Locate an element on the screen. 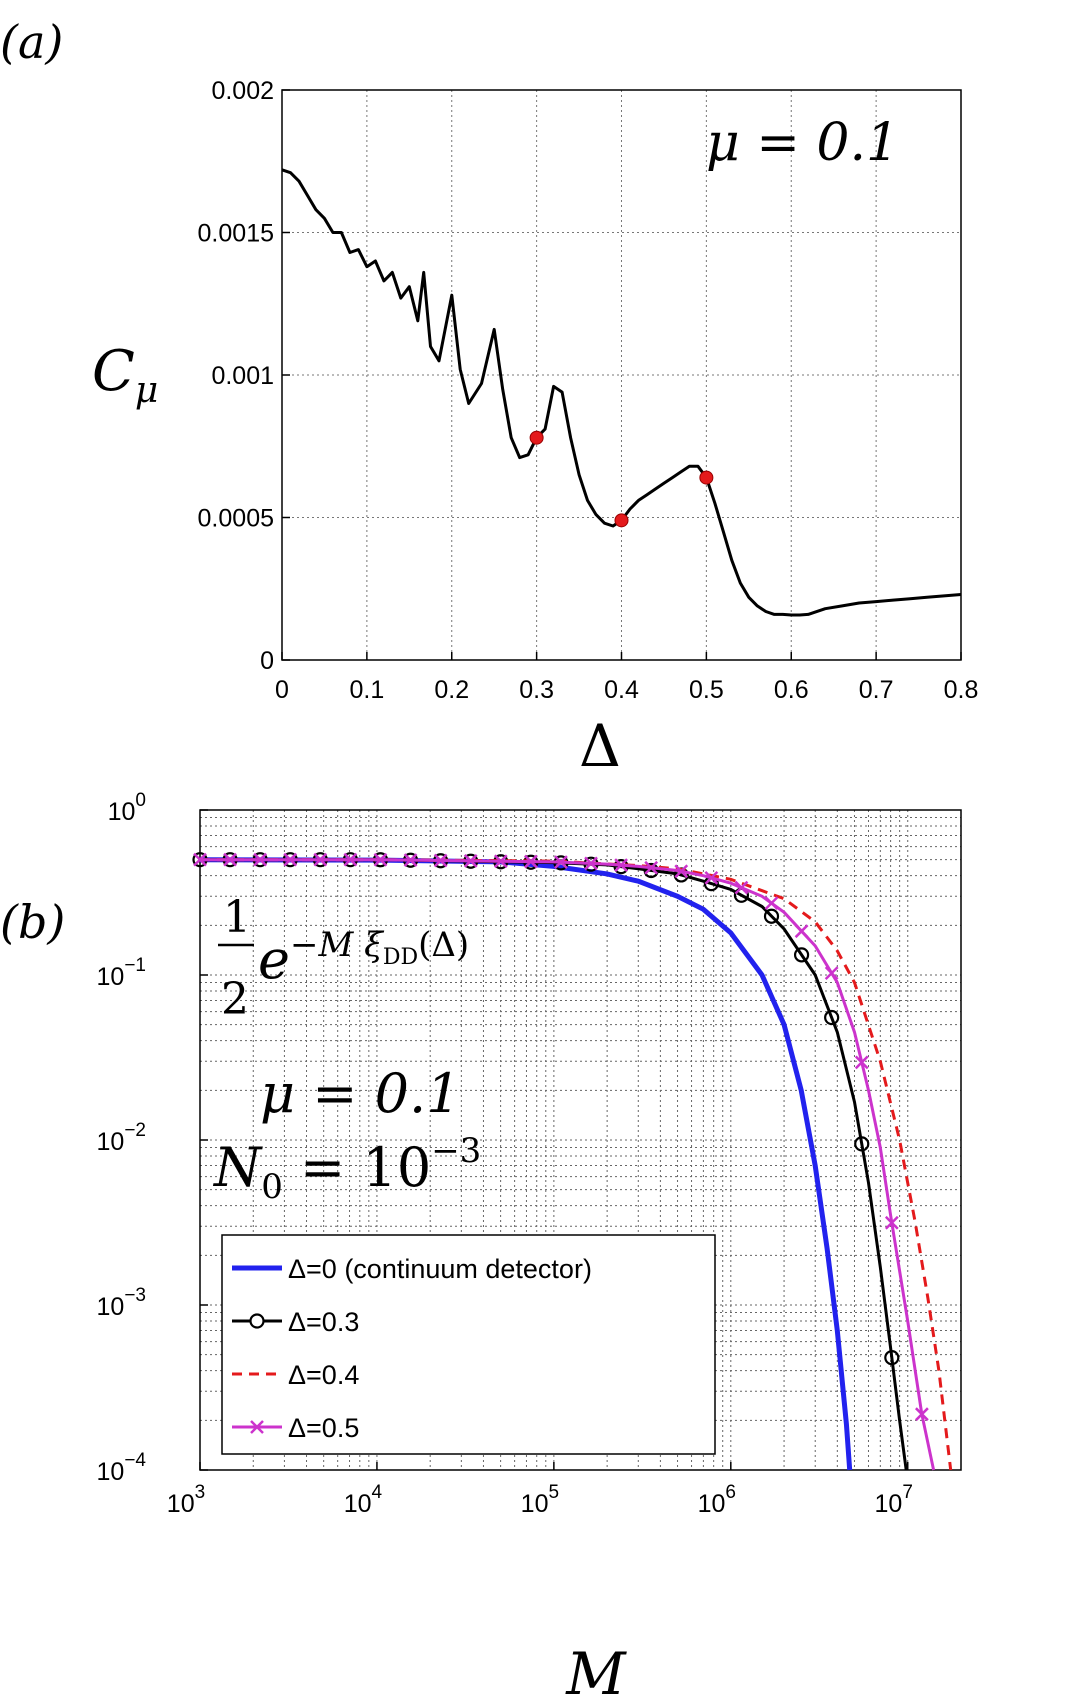 The width and height of the screenshot is (1077, 1699). chart-b-ytick-label: 10⁻¹ is located at coordinates (121, 973).